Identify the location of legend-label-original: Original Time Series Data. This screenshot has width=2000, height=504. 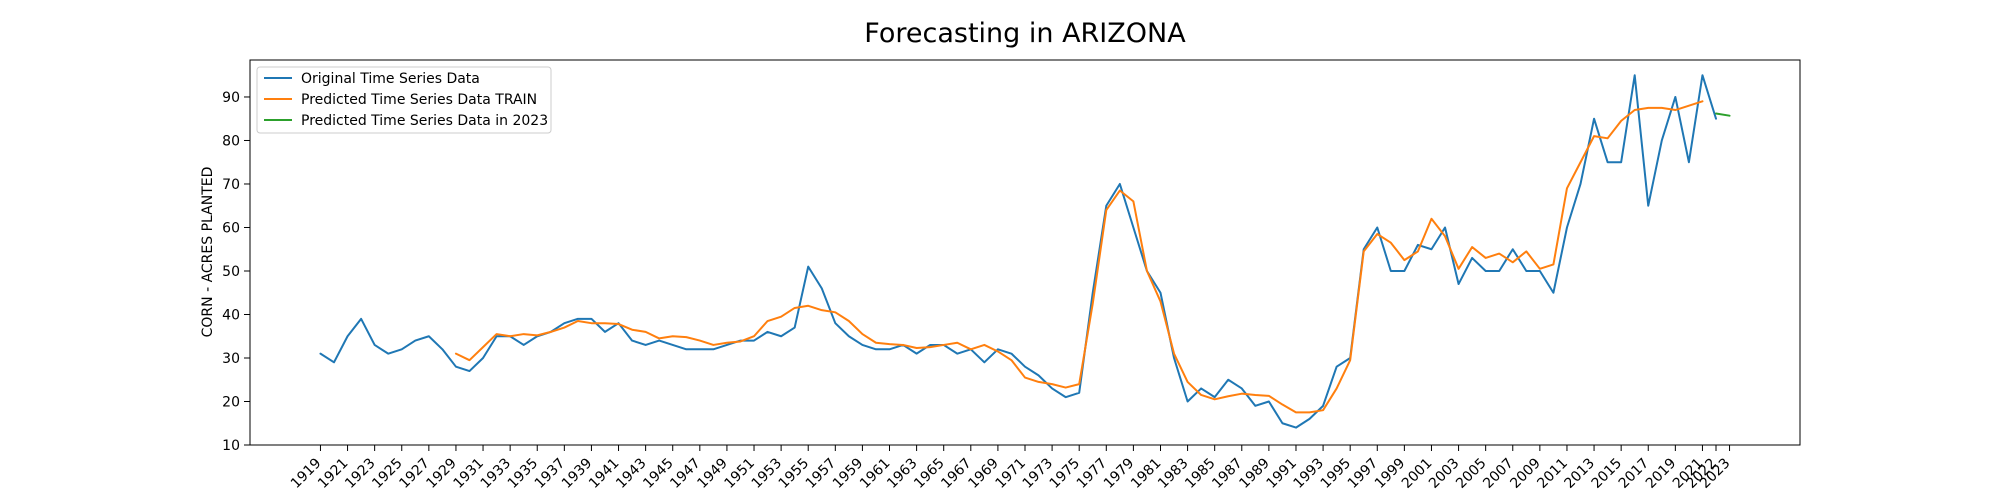
(390, 79).